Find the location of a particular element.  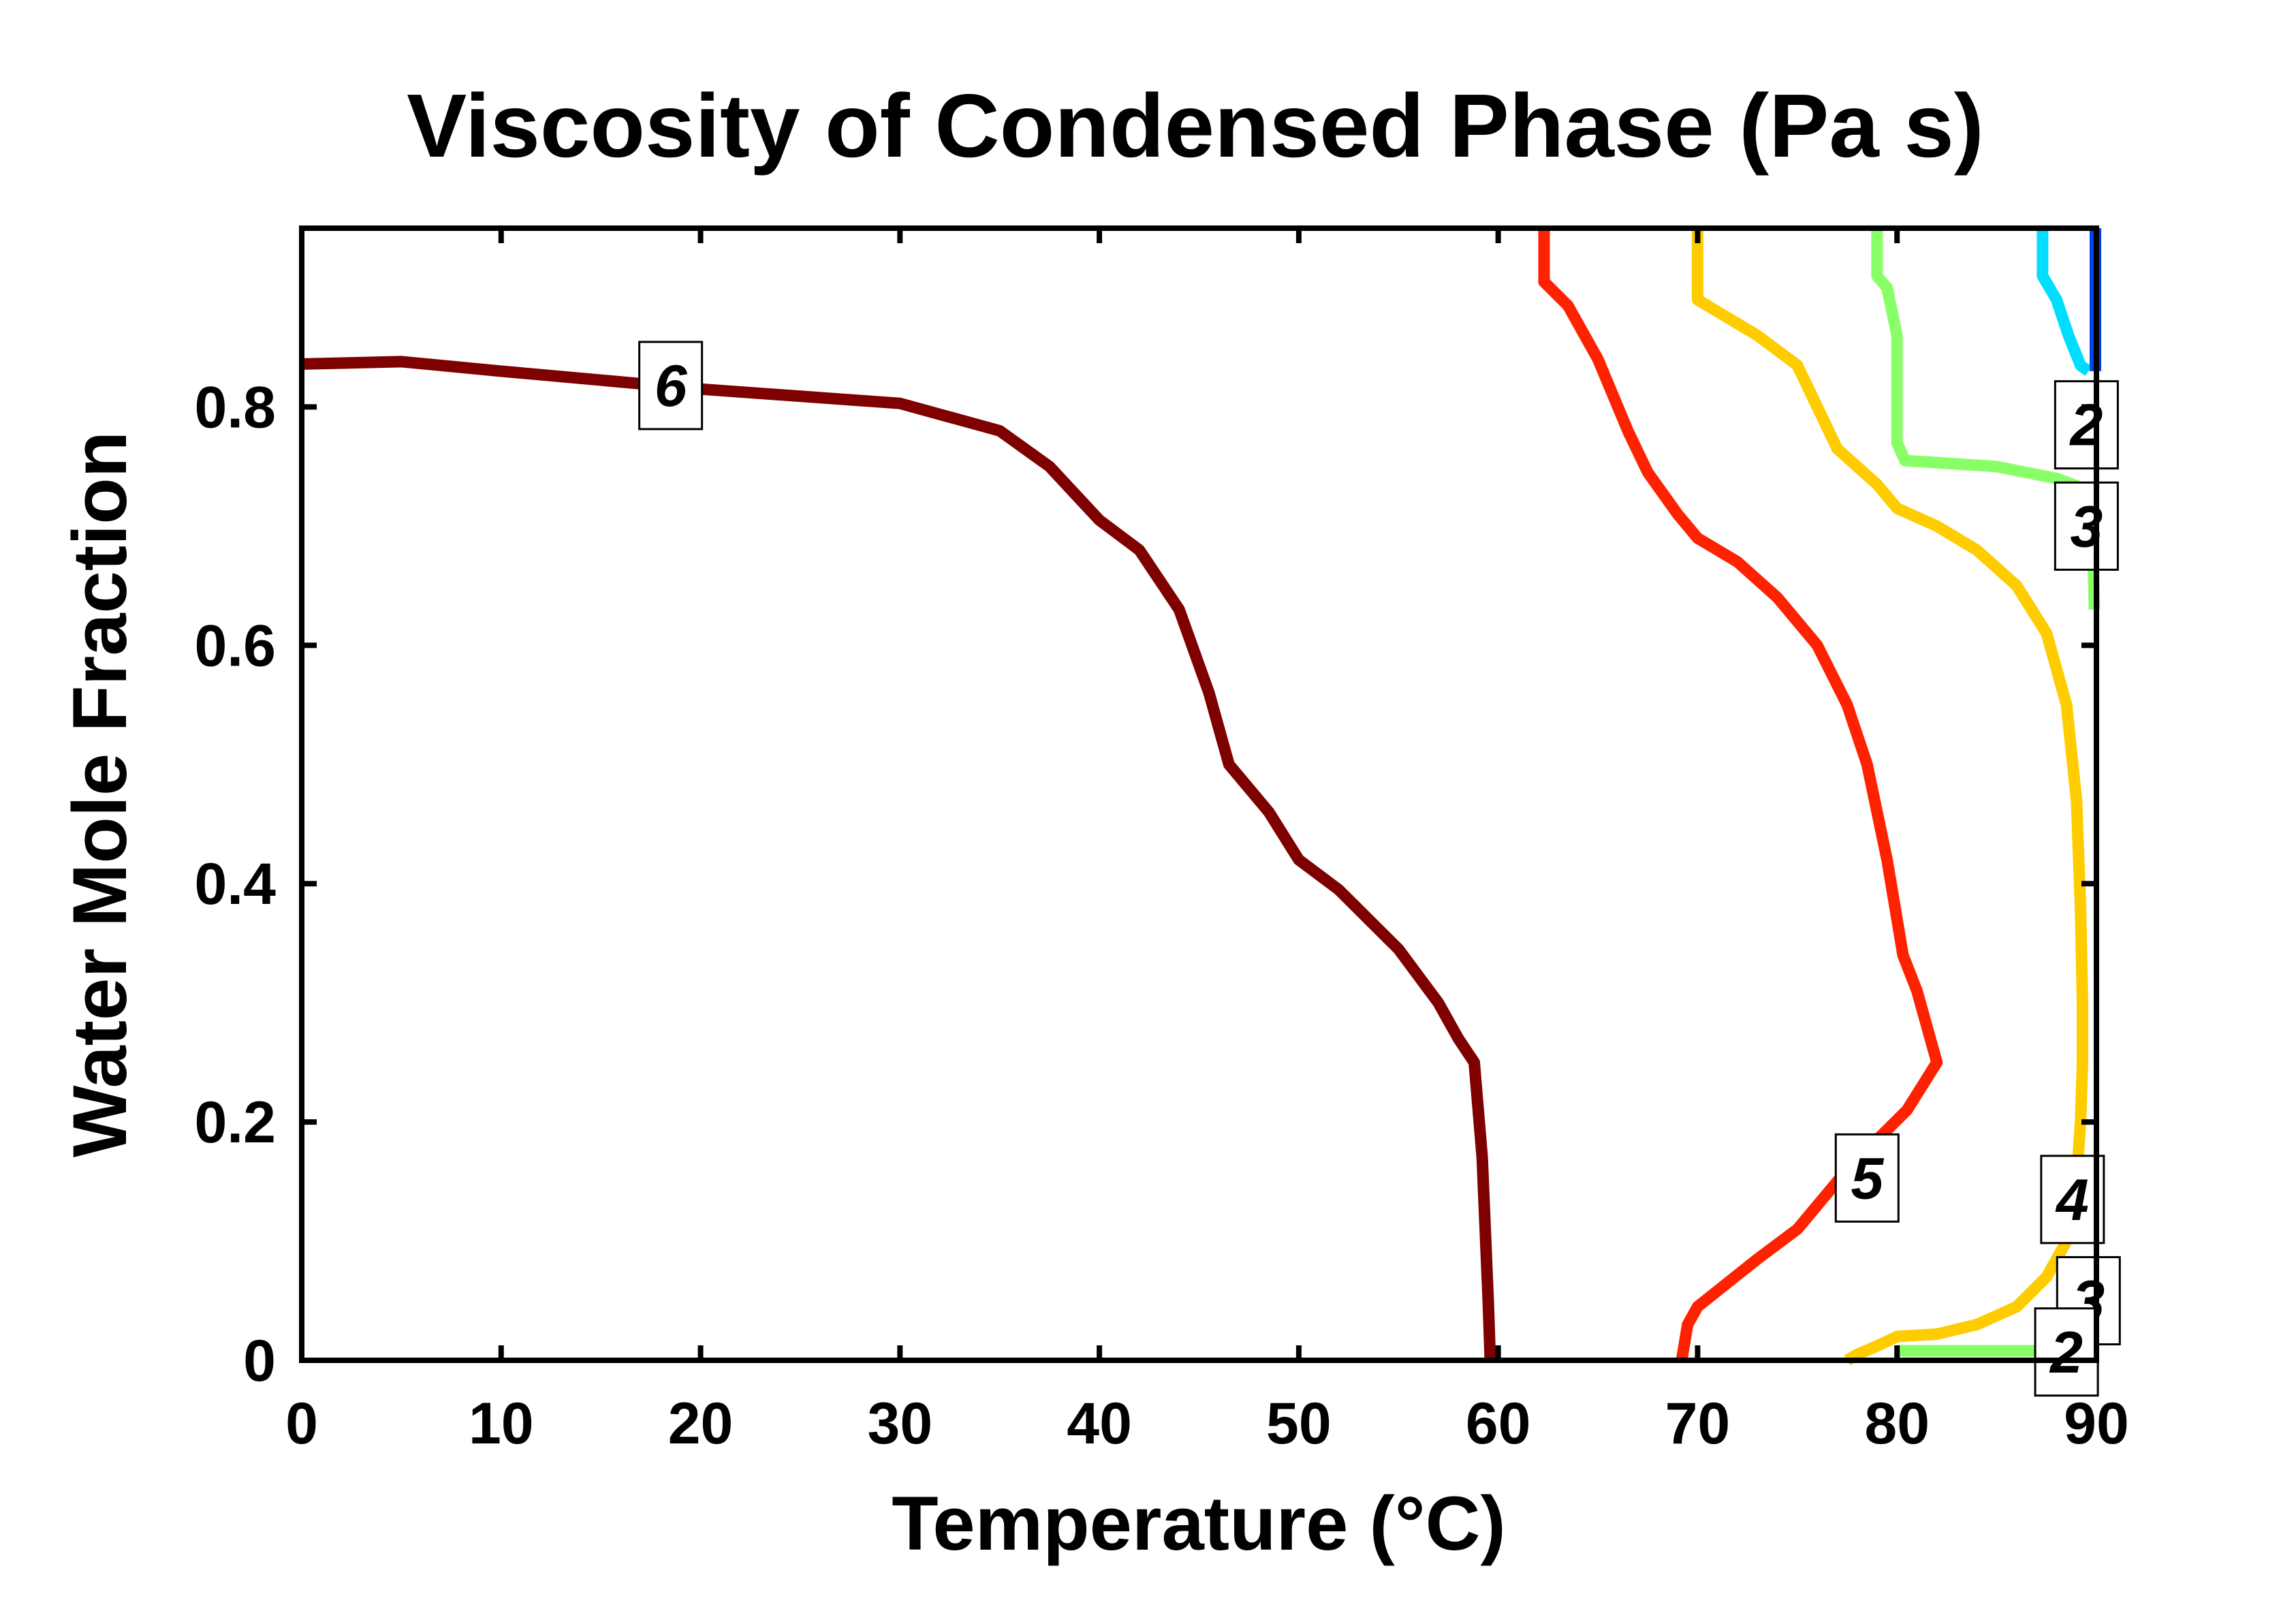

contour-label-1: 5 is located at coordinates (1867, 1178).